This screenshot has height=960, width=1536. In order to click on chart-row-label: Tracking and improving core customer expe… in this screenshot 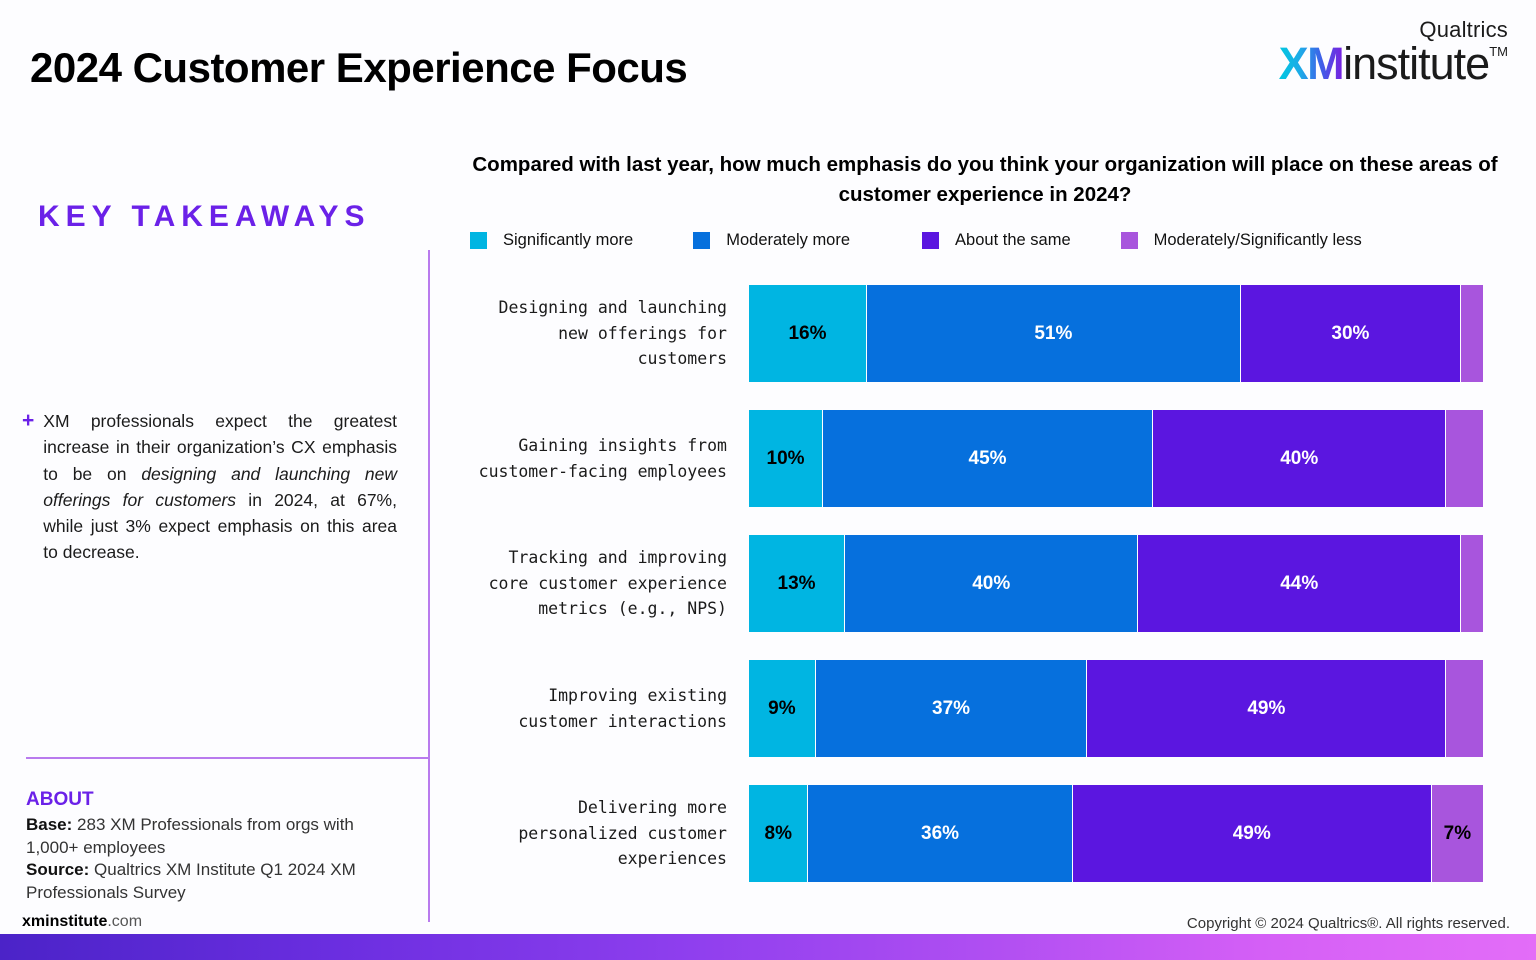, I will do `click(588, 583)`.